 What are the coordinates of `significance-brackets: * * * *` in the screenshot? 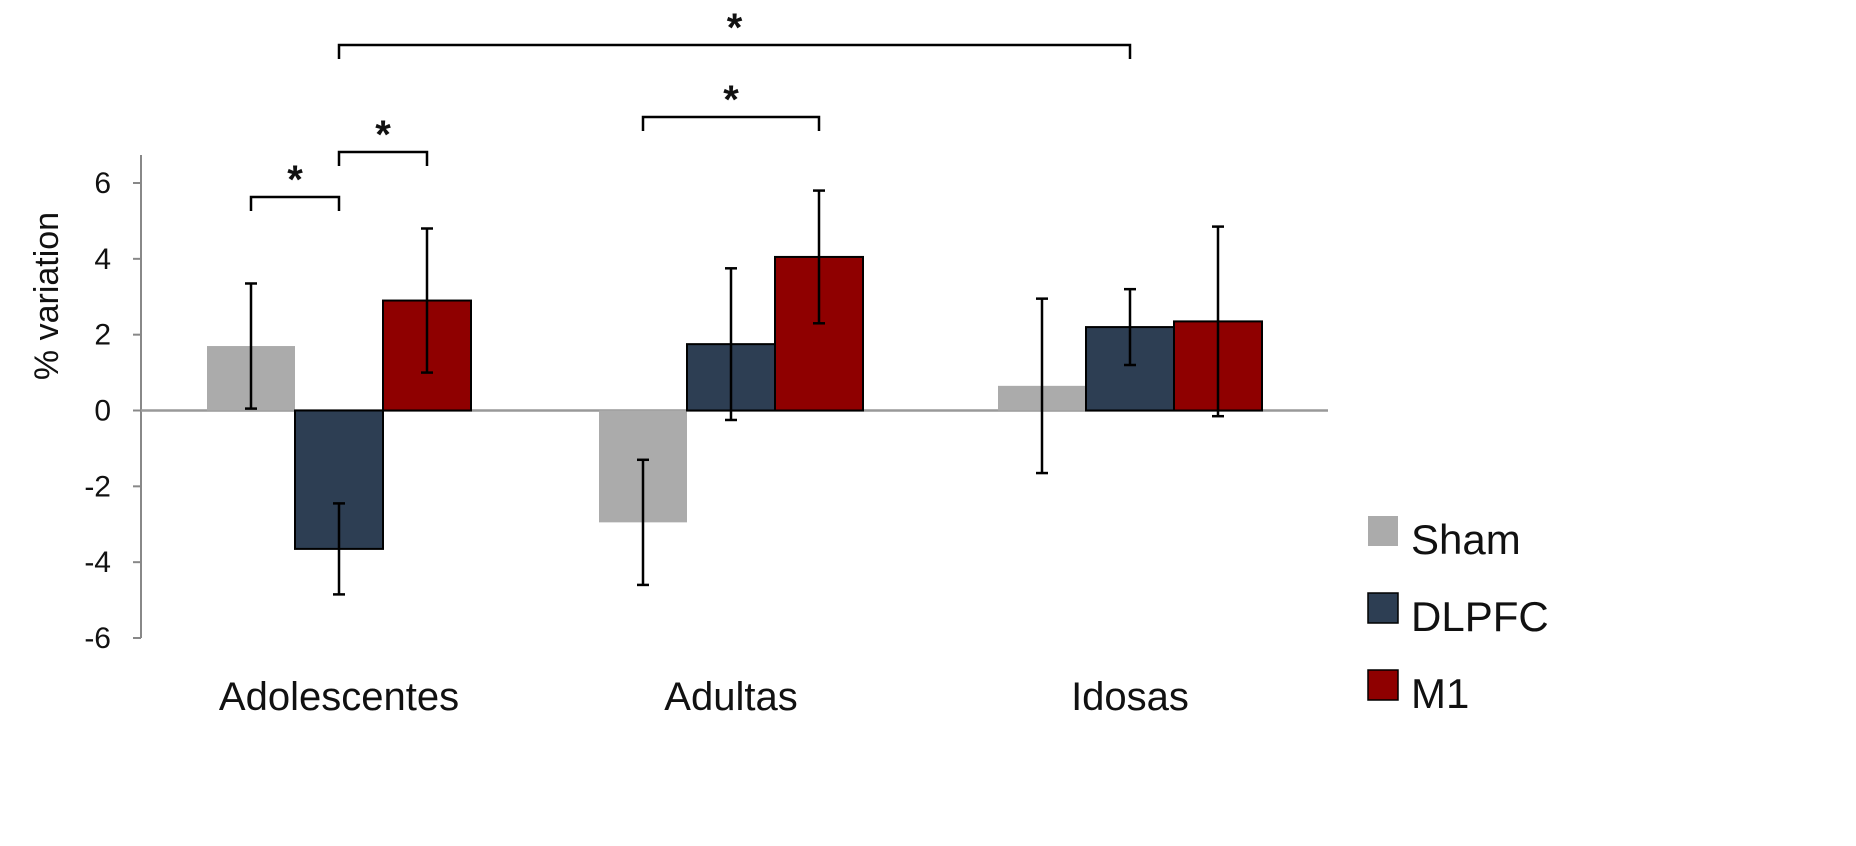 It's located at (690, 108).